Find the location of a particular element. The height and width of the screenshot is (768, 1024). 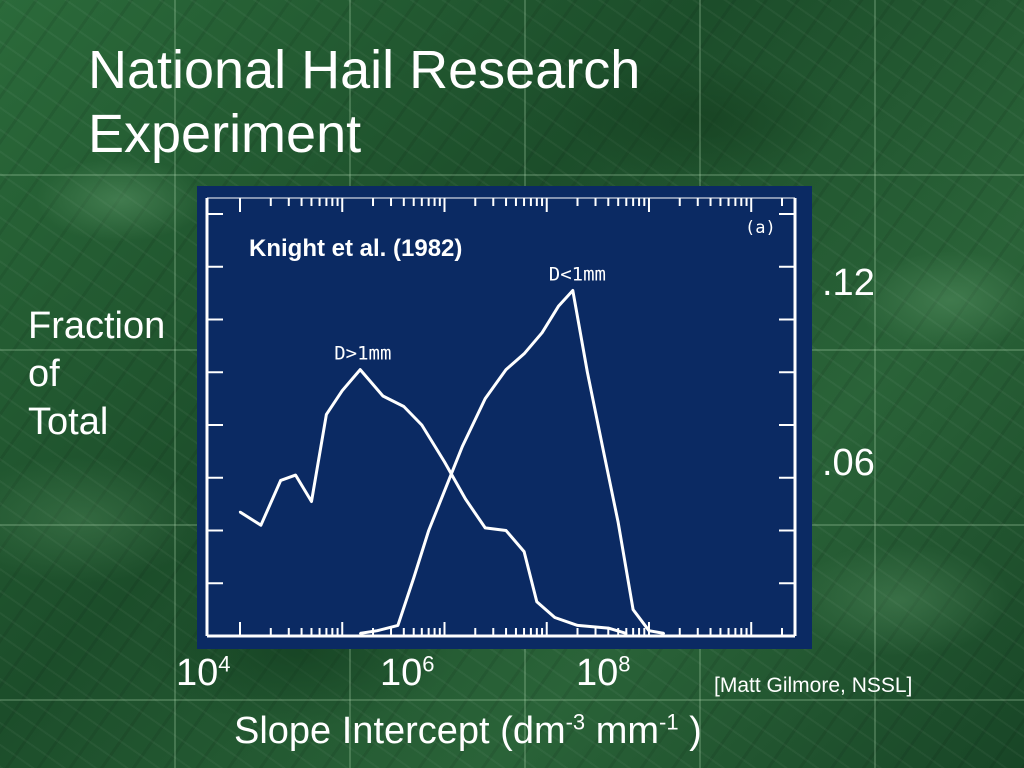

x-axis-label-base: Slope Intercept (dm is located at coordinates (400, 731).